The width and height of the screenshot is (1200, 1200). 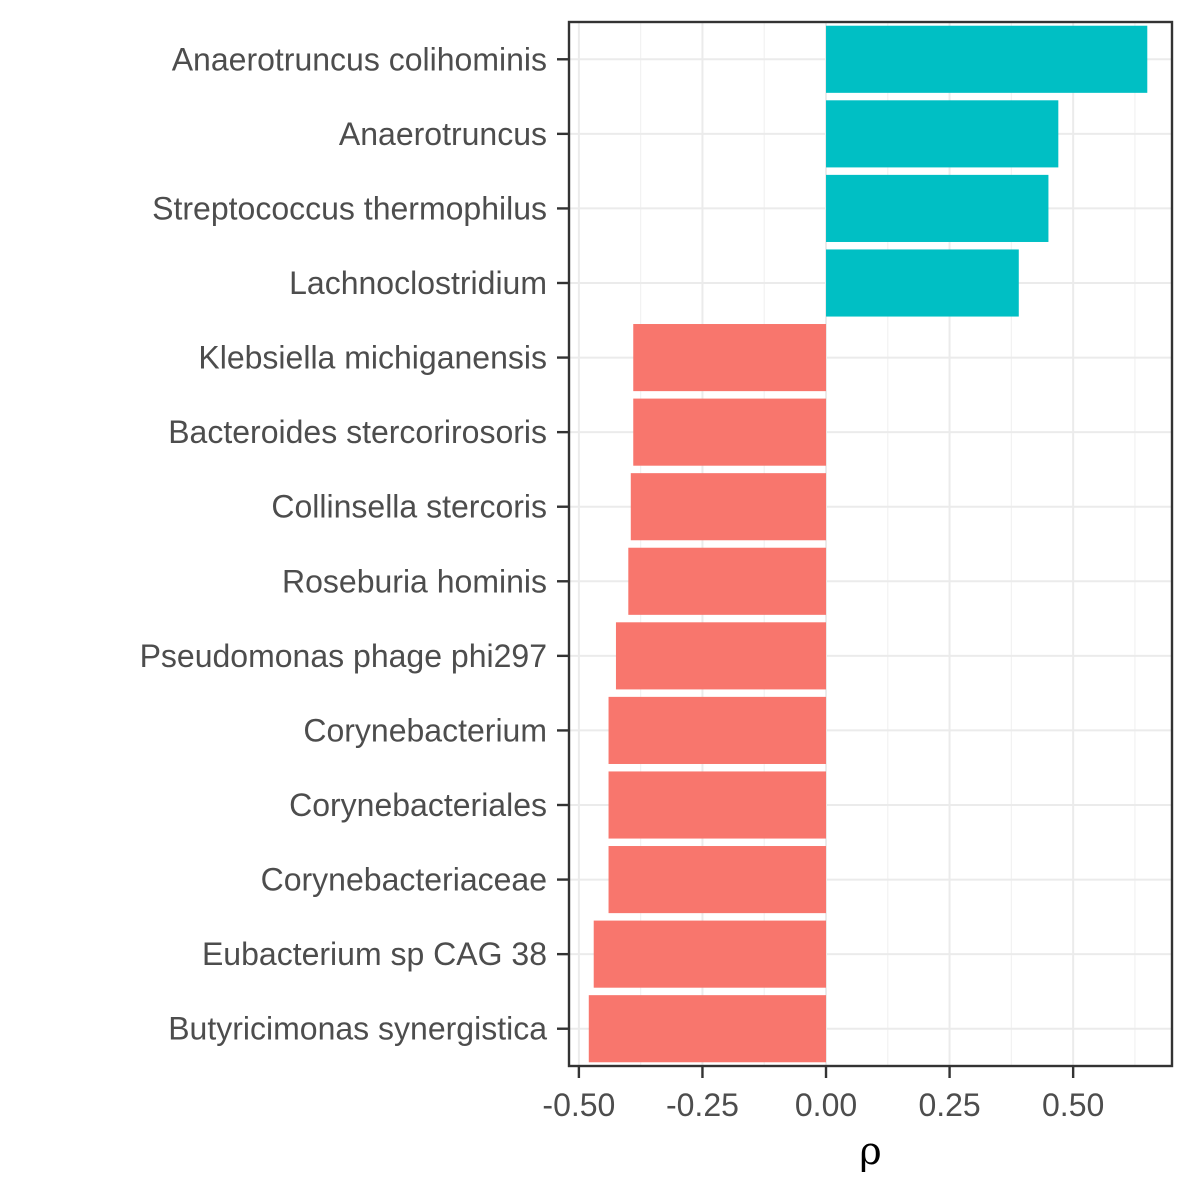 What do you see at coordinates (357, 1029) in the screenshot?
I see `y-tick-label: Butyricimonas synergistica` at bounding box center [357, 1029].